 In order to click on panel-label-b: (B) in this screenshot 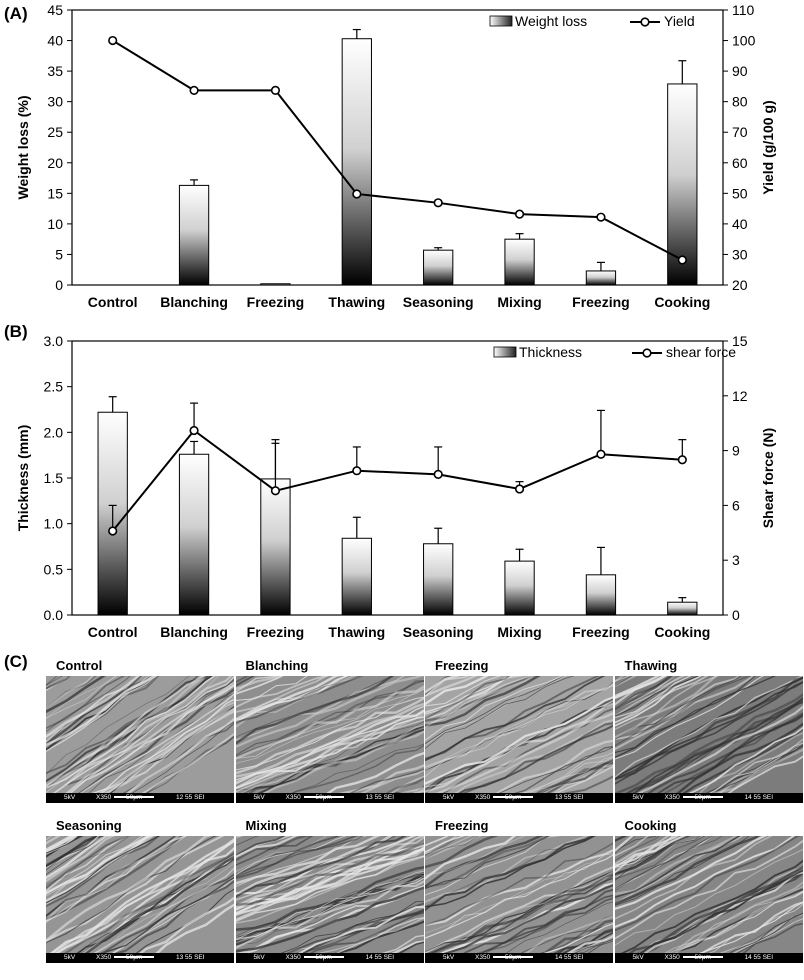, I will do `click(16, 331)`.